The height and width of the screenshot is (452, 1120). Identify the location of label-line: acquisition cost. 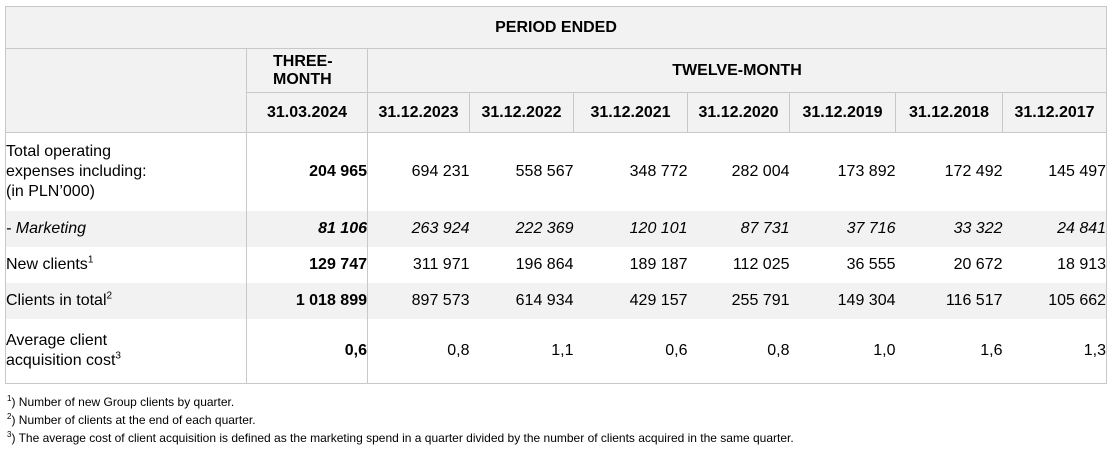
(61, 360).